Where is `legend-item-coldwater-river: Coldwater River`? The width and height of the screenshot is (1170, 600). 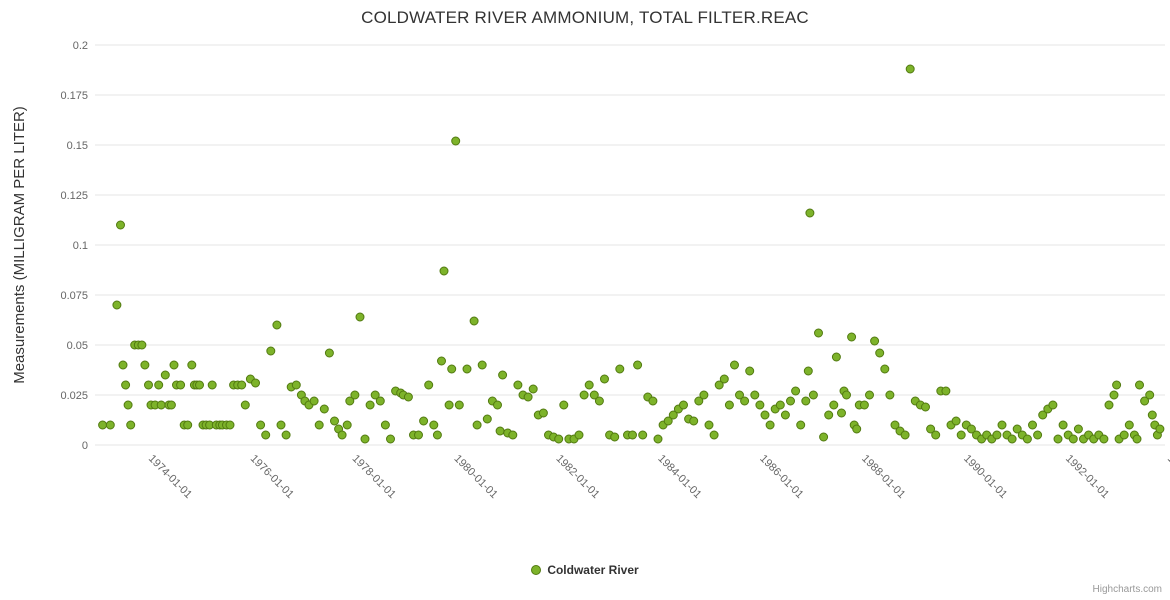 legend-item-coldwater-river: Coldwater River is located at coordinates (585, 570).